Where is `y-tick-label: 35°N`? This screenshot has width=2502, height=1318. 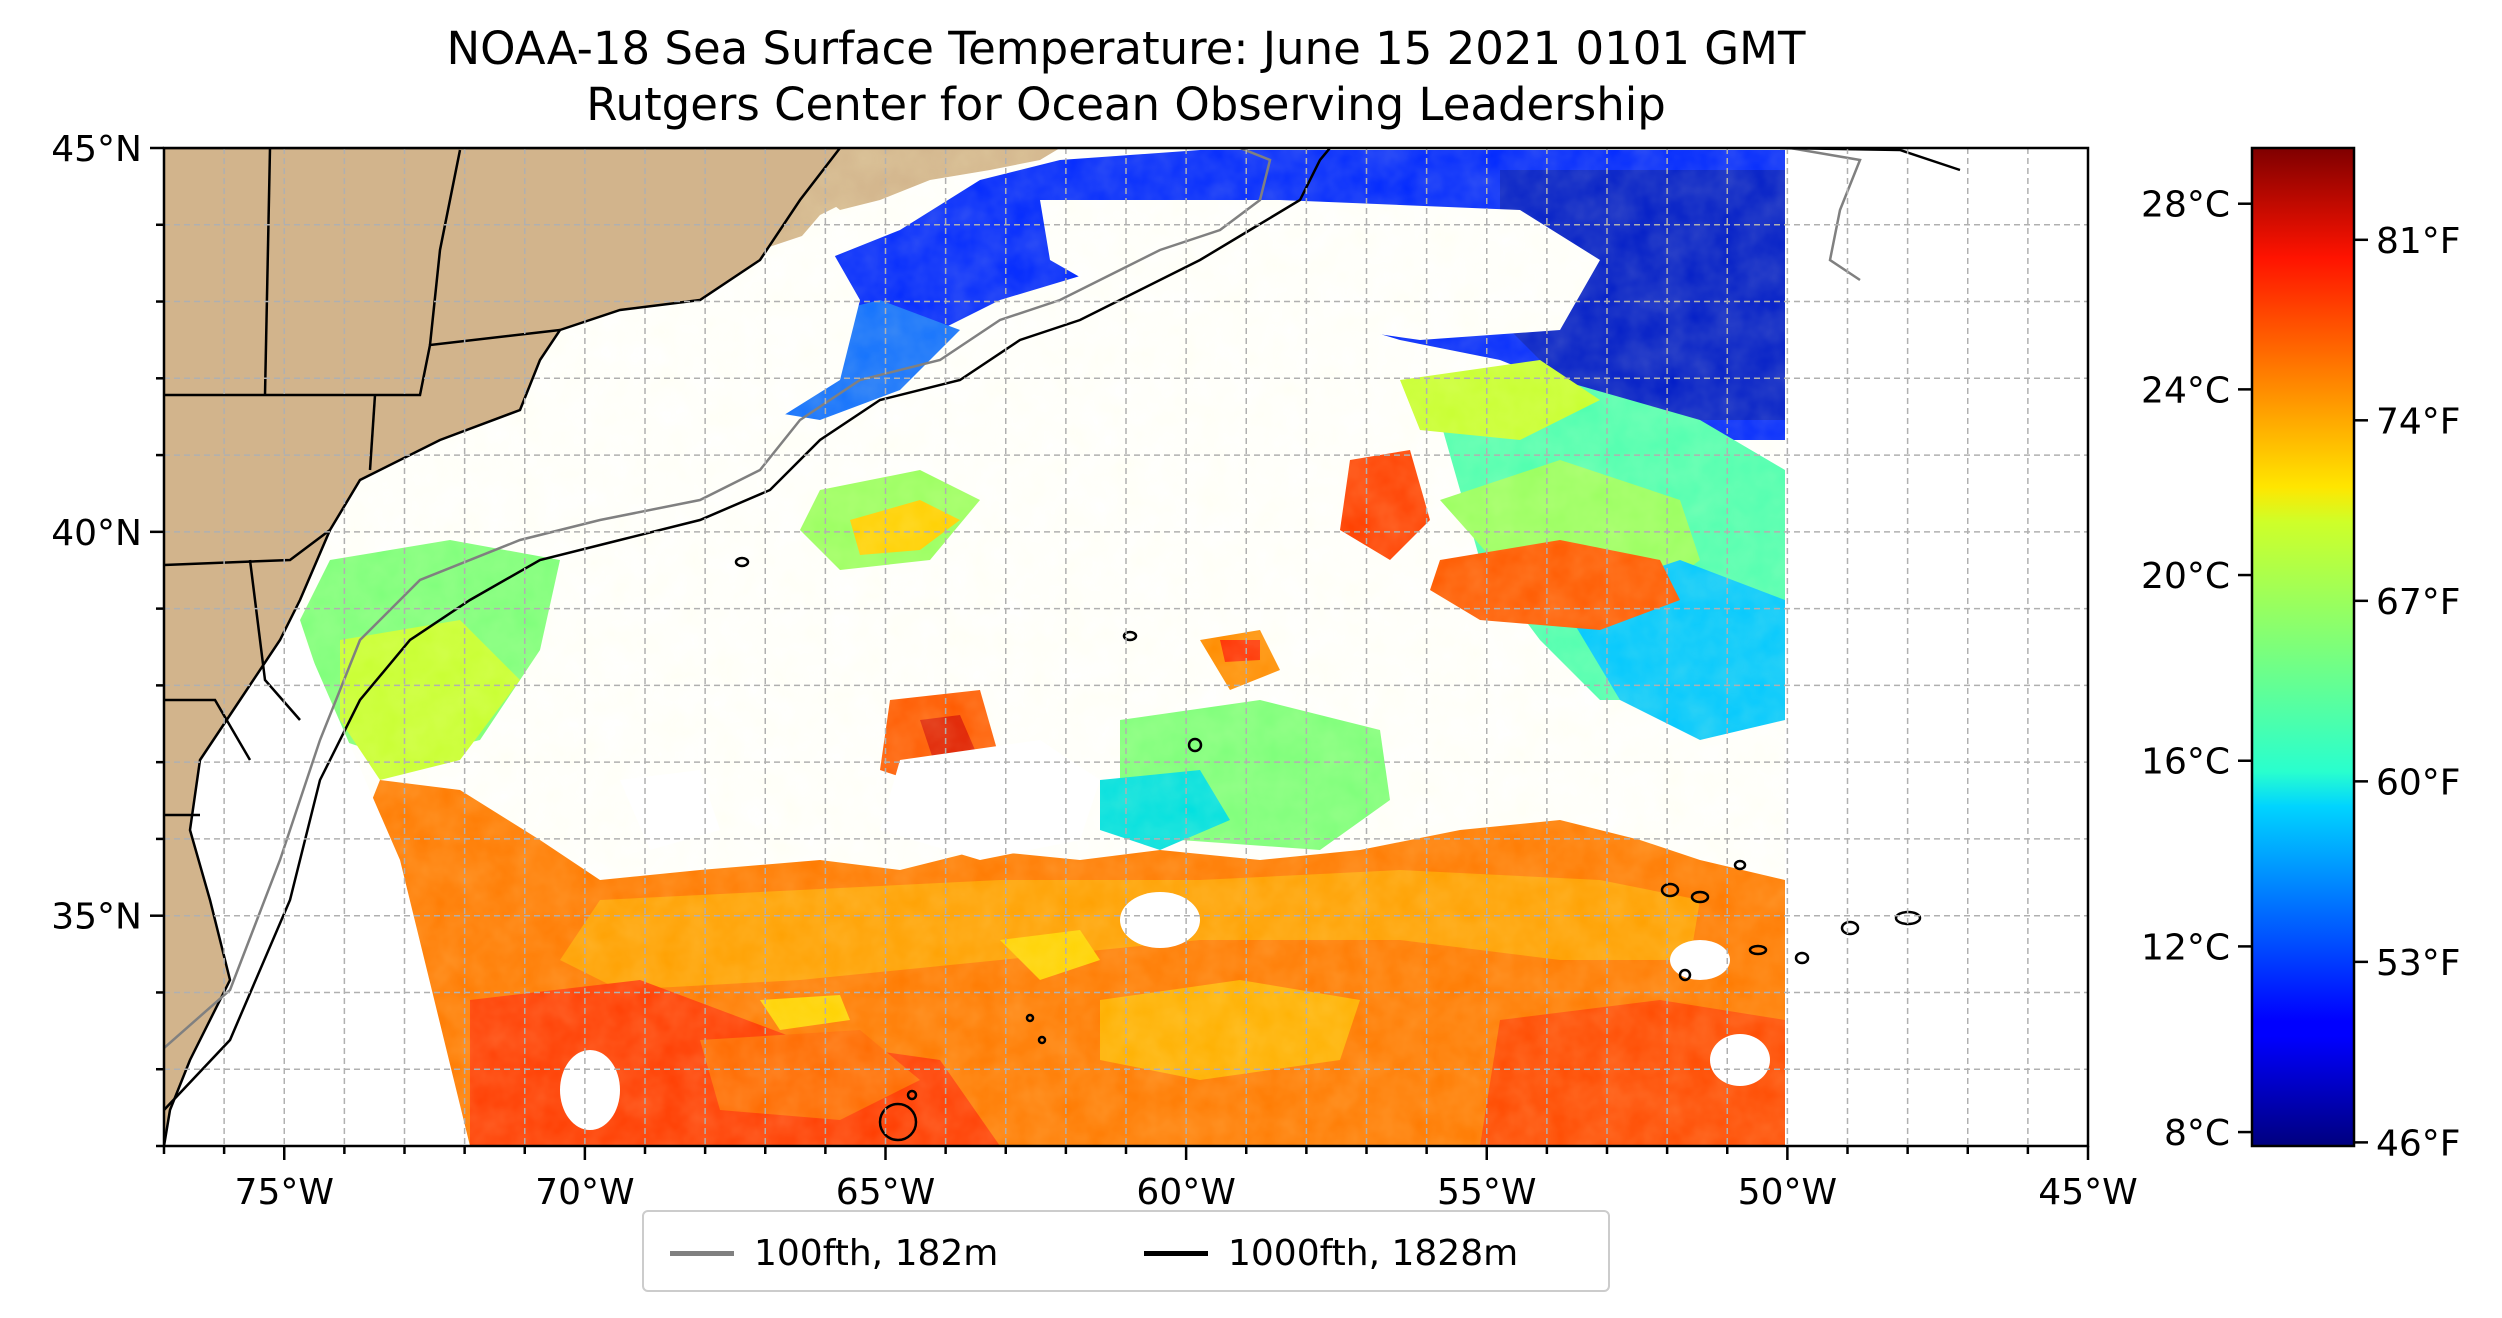
y-tick-label: 35°N is located at coordinates (96, 917).